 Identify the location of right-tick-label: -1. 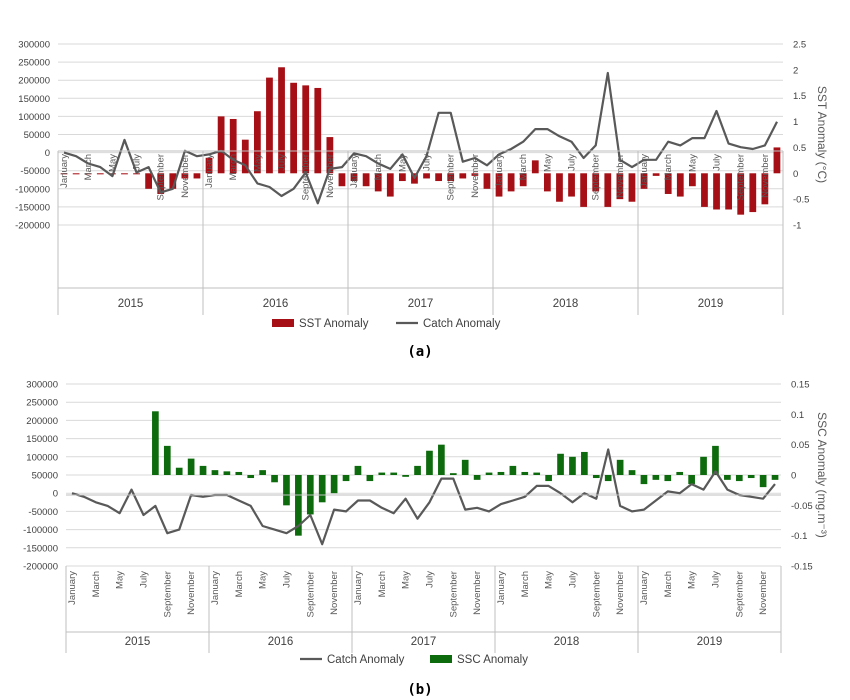
(797, 226).